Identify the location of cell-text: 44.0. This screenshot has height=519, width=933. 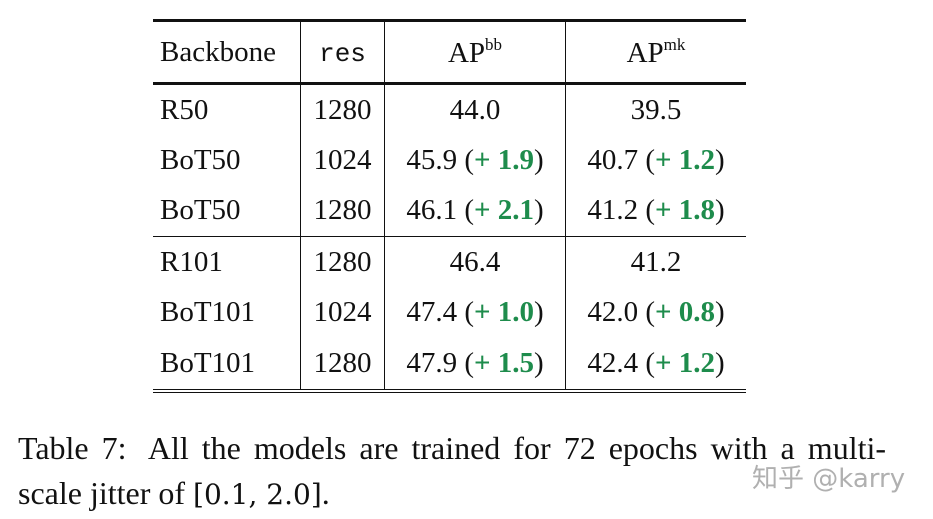
(475, 109).